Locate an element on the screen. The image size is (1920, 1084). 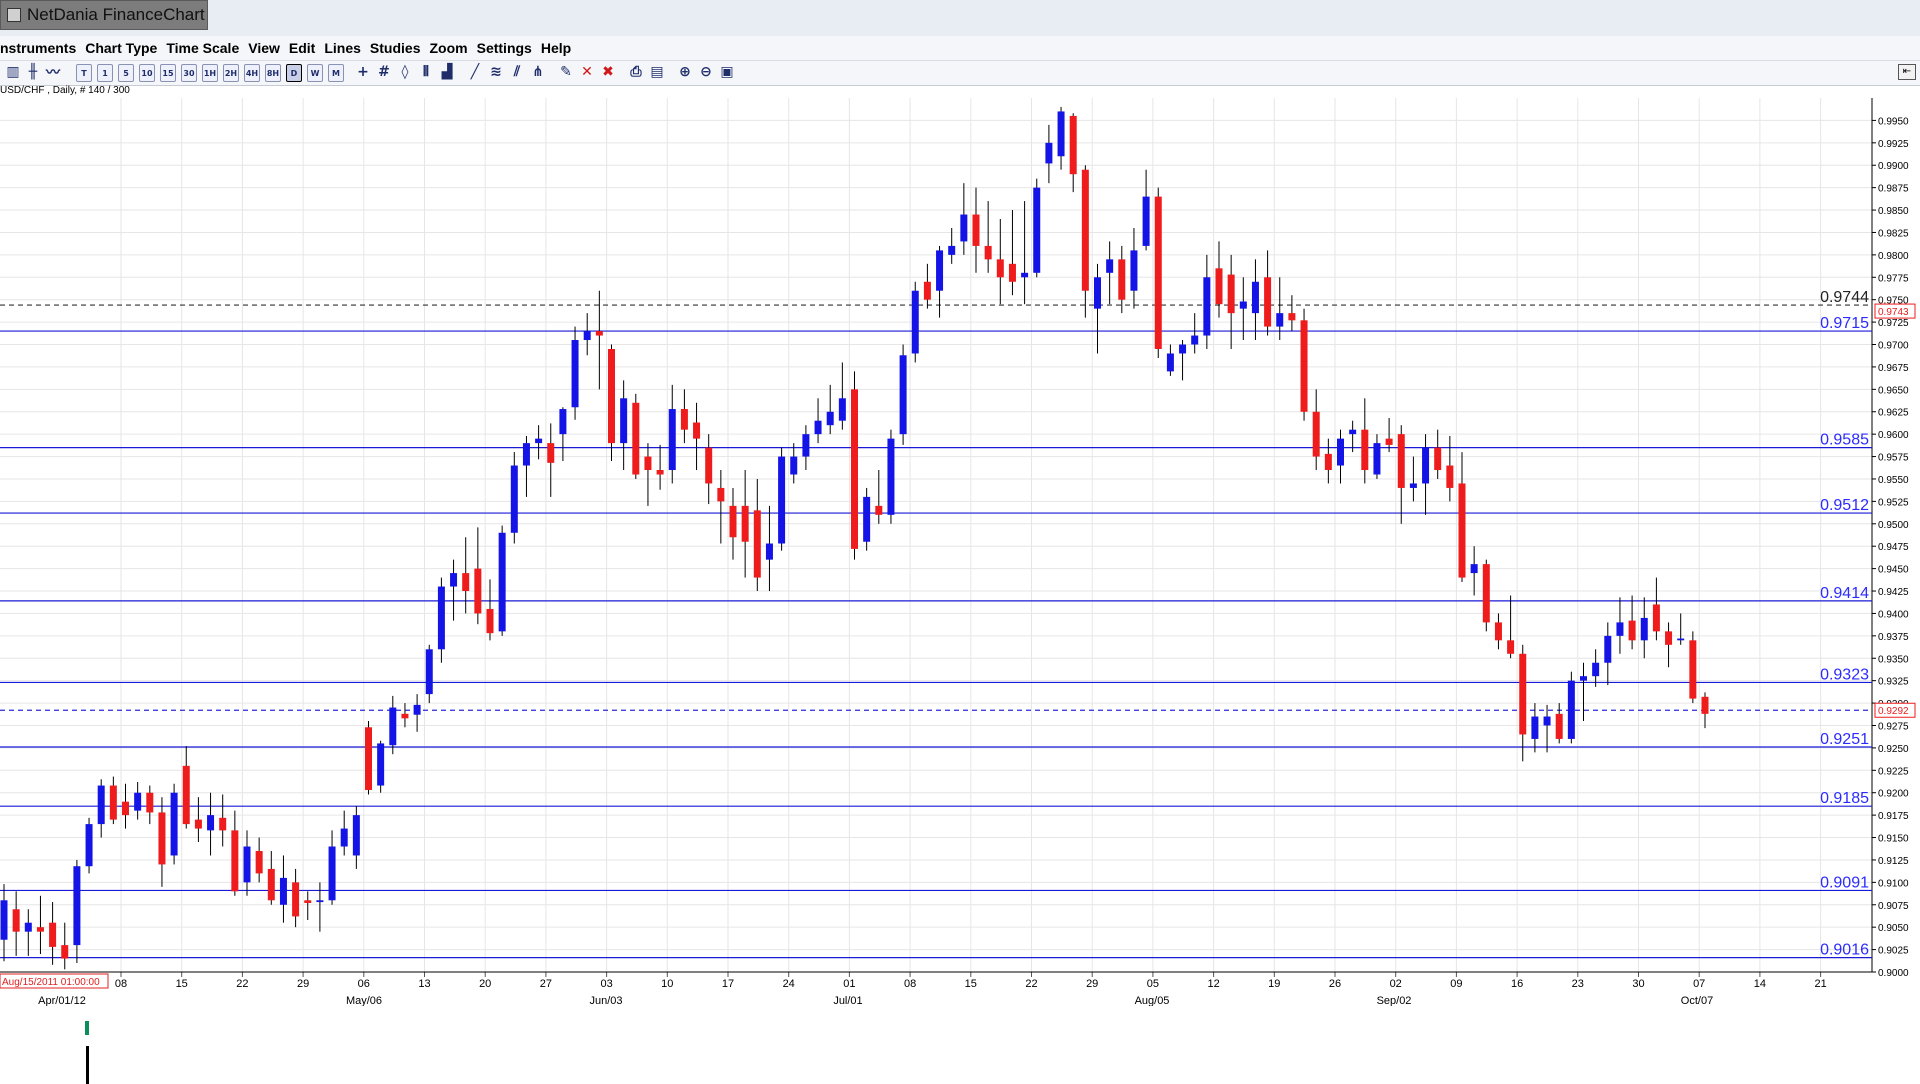
interval-button-30m: 30 is located at coordinates (189, 73).